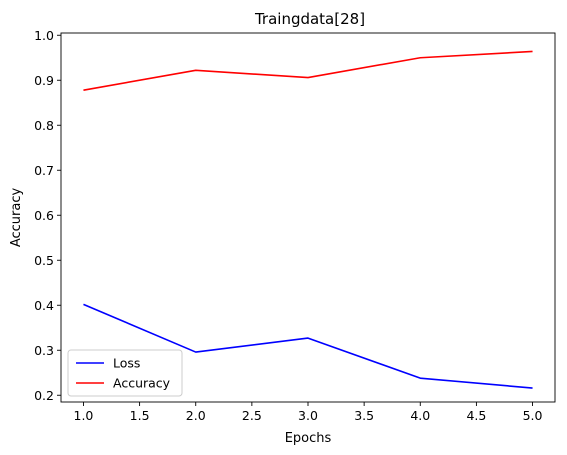 The height and width of the screenshot is (455, 567). I want to click on legend-label-accuracy: Accuracy, so click(142, 383).